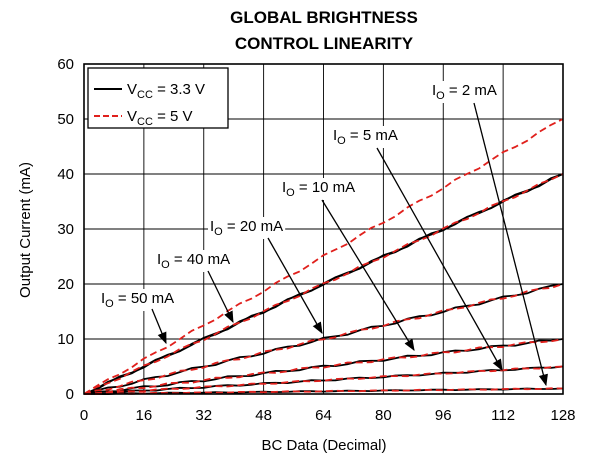 The height and width of the screenshot is (462, 589). I want to click on chart-title-line2: CONTROL LINEARITY, so click(324, 43).